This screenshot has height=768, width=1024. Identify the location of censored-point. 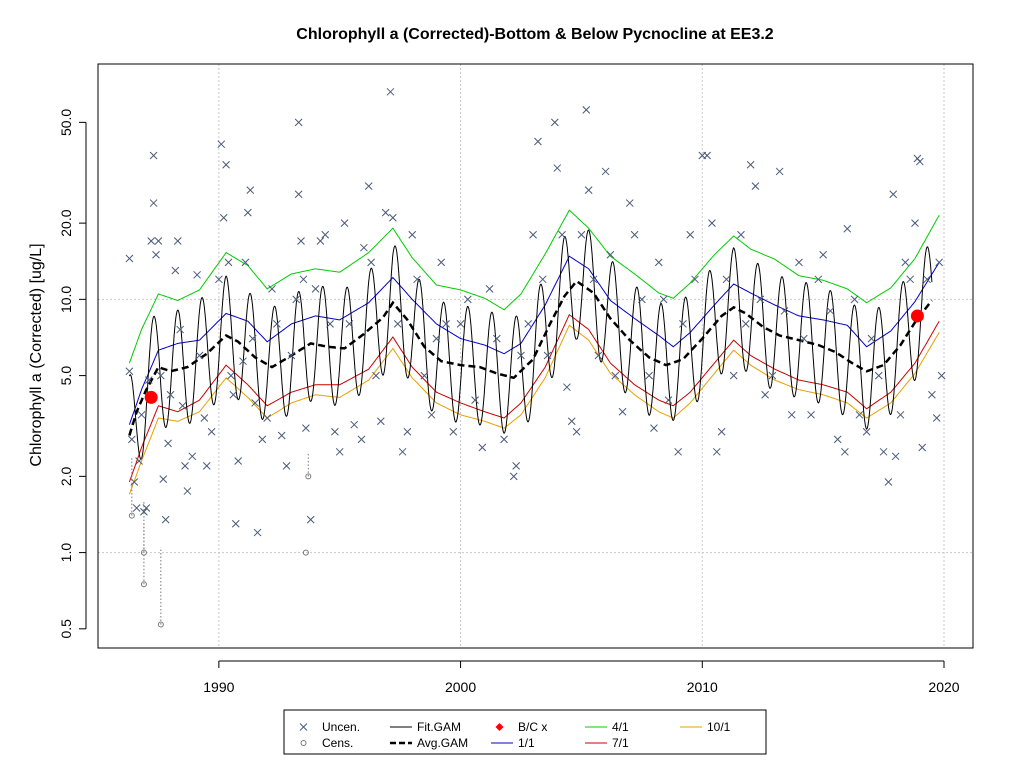
(131, 487).